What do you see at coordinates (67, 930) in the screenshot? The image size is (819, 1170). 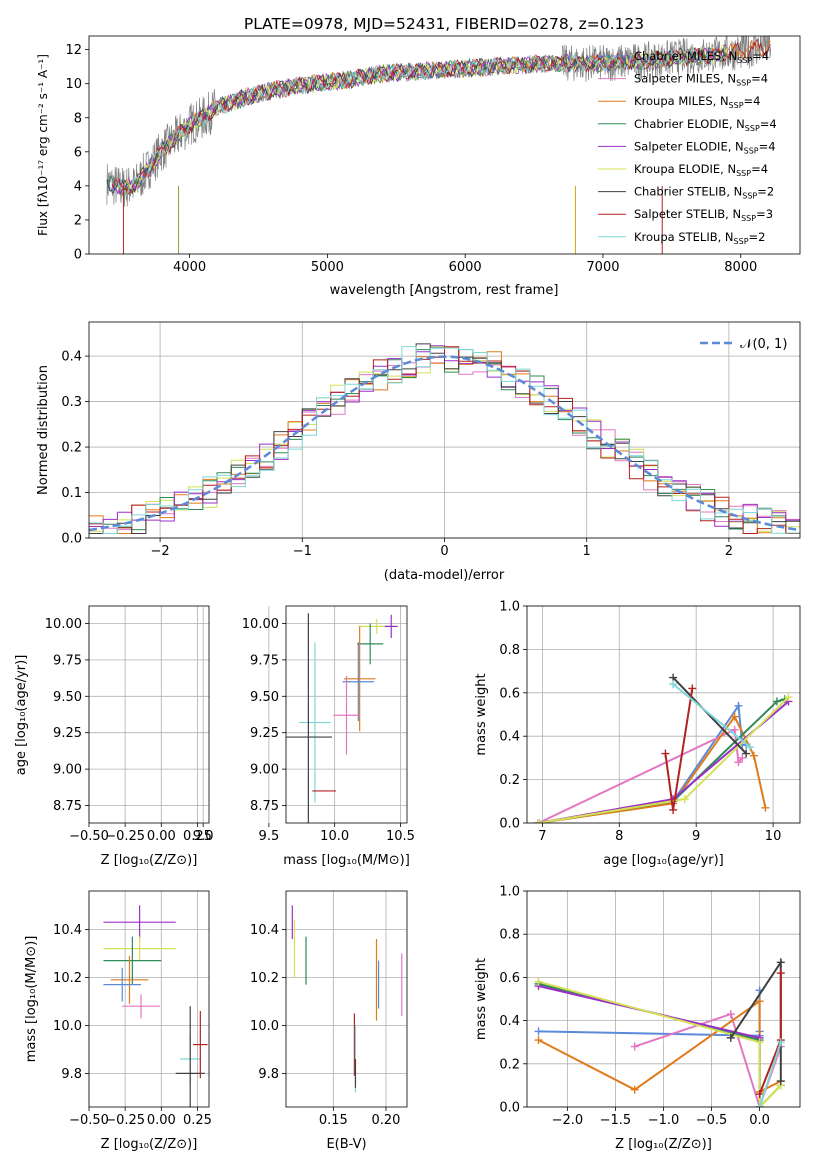 I see `y-tick-label: 10.4` at bounding box center [67, 930].